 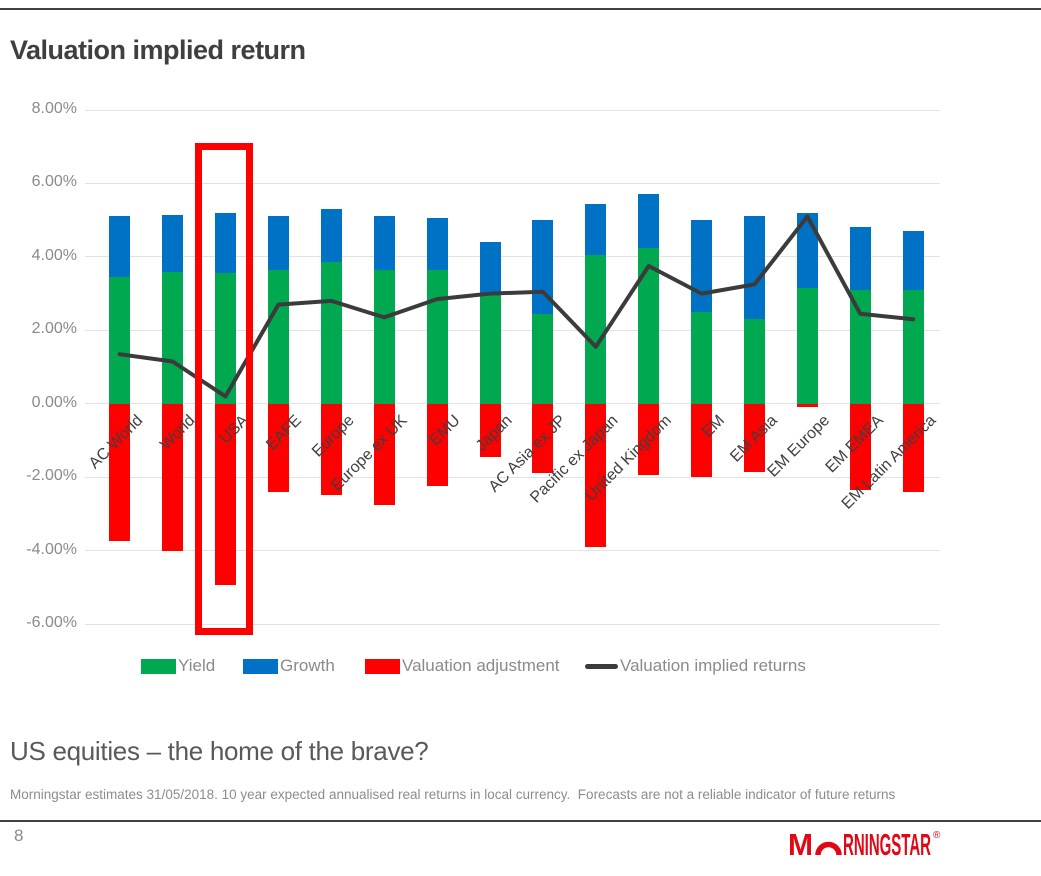 What do you see at coordinates (937, 835) in the screenshot?
I see `logo-registered-mark: ®` at bounding box center [937, 835].